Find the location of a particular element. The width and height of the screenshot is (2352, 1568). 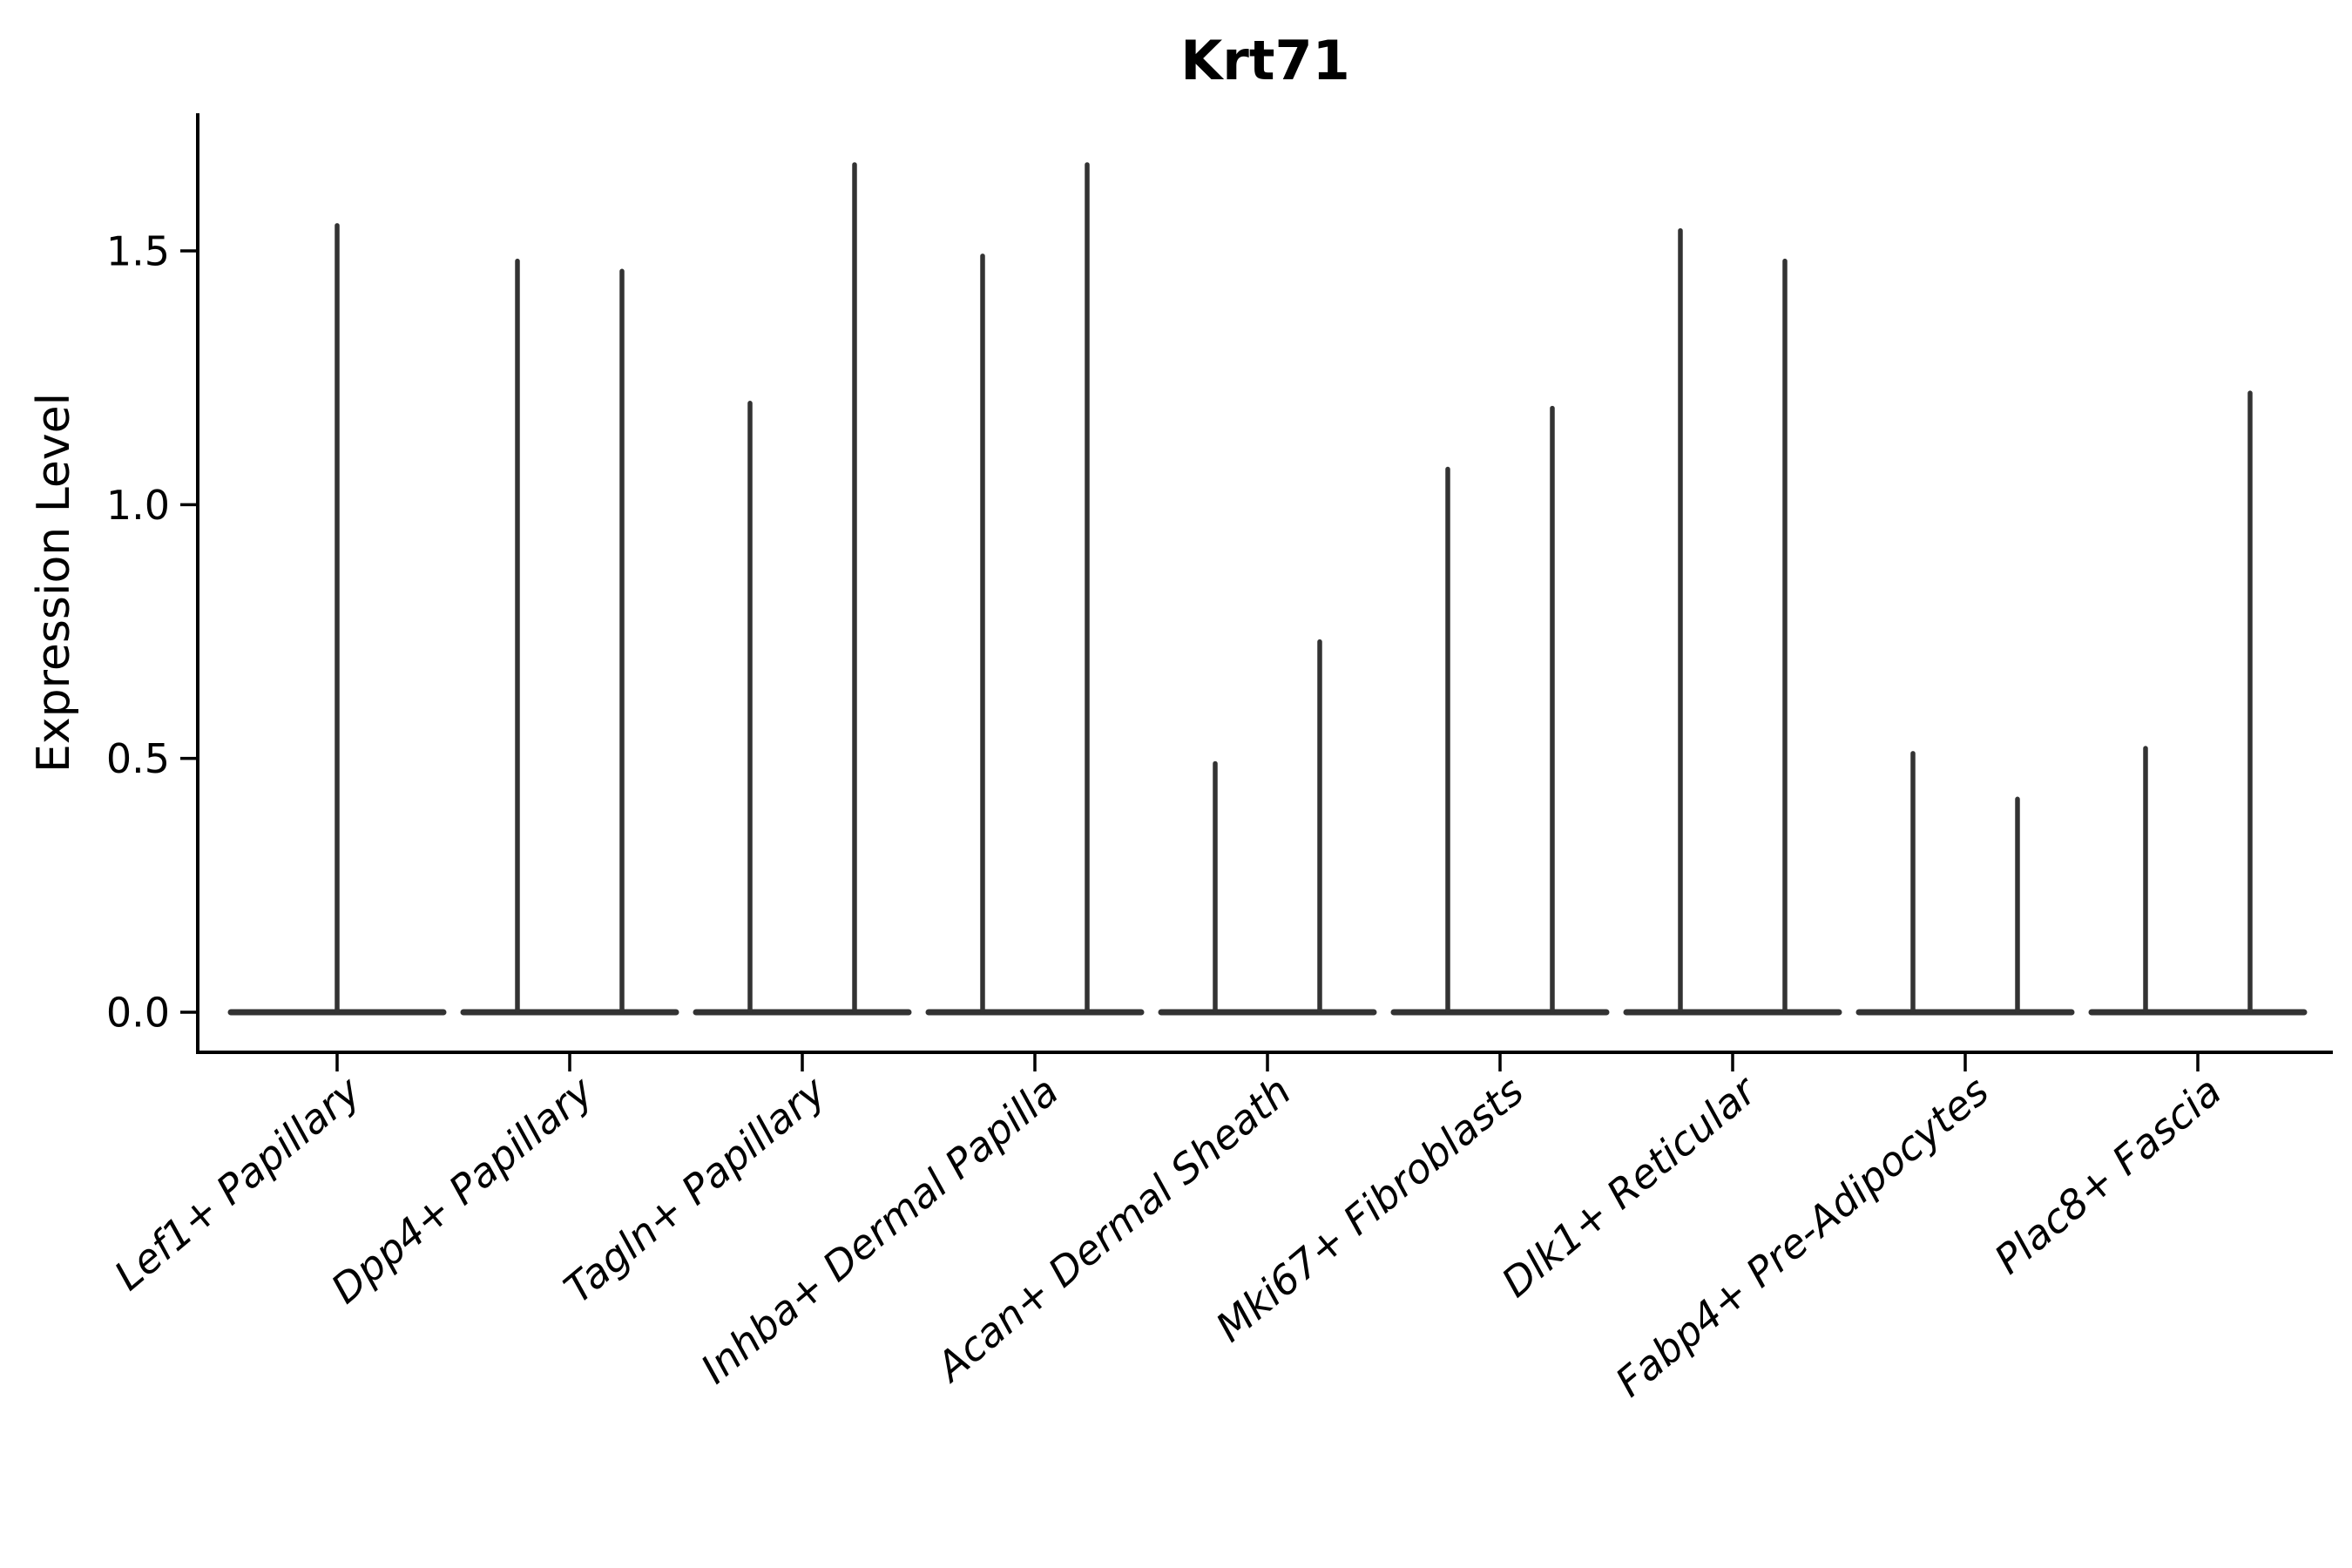

y-tick-label: 0.0 is located at coordinates (138, 1014).